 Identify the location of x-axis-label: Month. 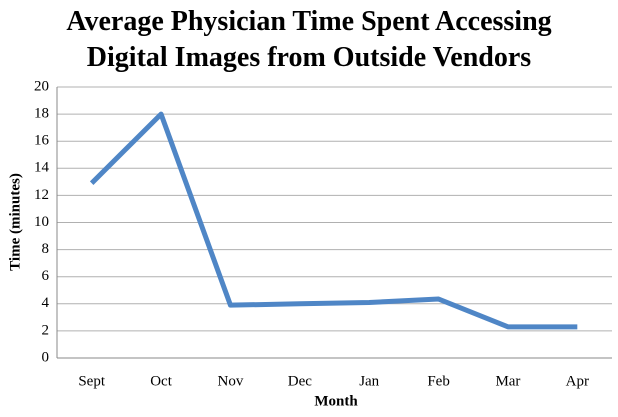
(336, 401).